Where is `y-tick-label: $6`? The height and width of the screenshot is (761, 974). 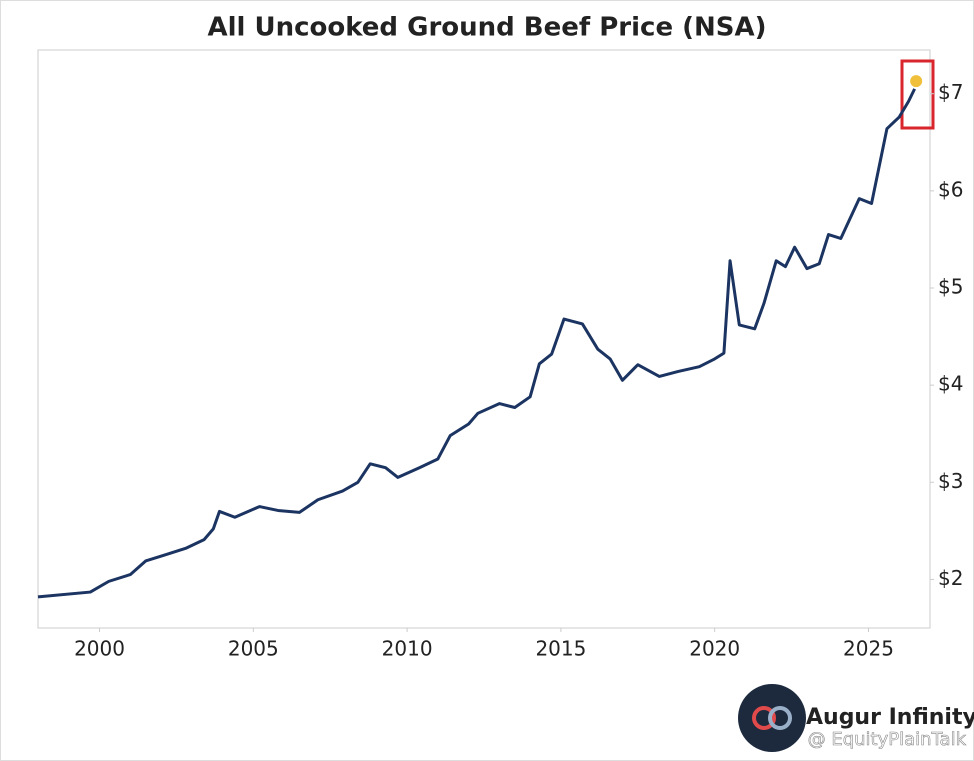 y-tick-label: $6 is located at coordinates (950, 189).